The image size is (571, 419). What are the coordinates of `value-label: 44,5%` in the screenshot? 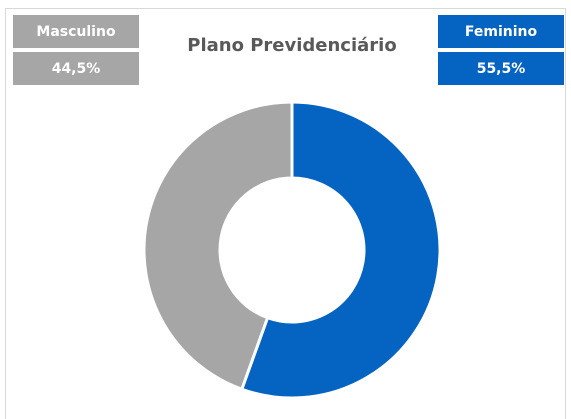 It's located at (76, 69).